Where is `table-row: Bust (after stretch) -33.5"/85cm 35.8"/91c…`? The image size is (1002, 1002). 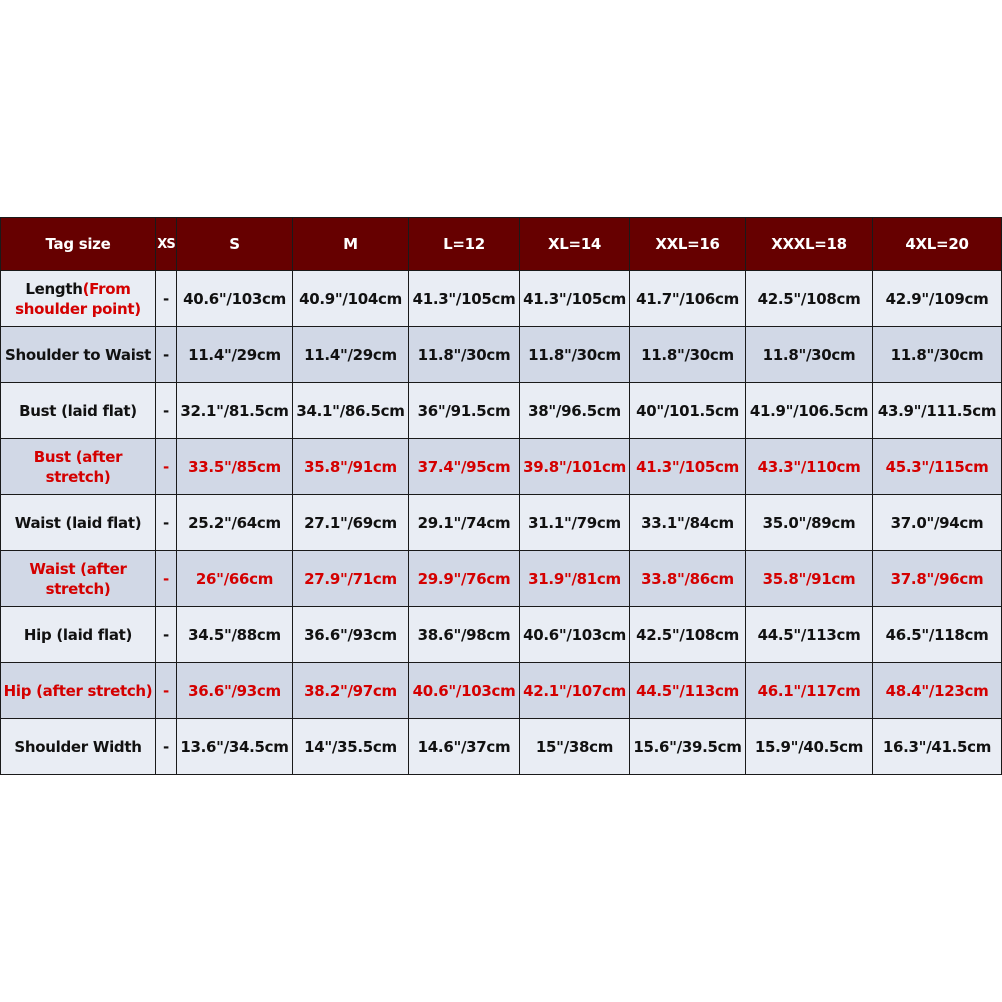 table-row: Bust (after stretch) -33.5"/85cm 35.8"/91c… is located at coordinates (501, 466).